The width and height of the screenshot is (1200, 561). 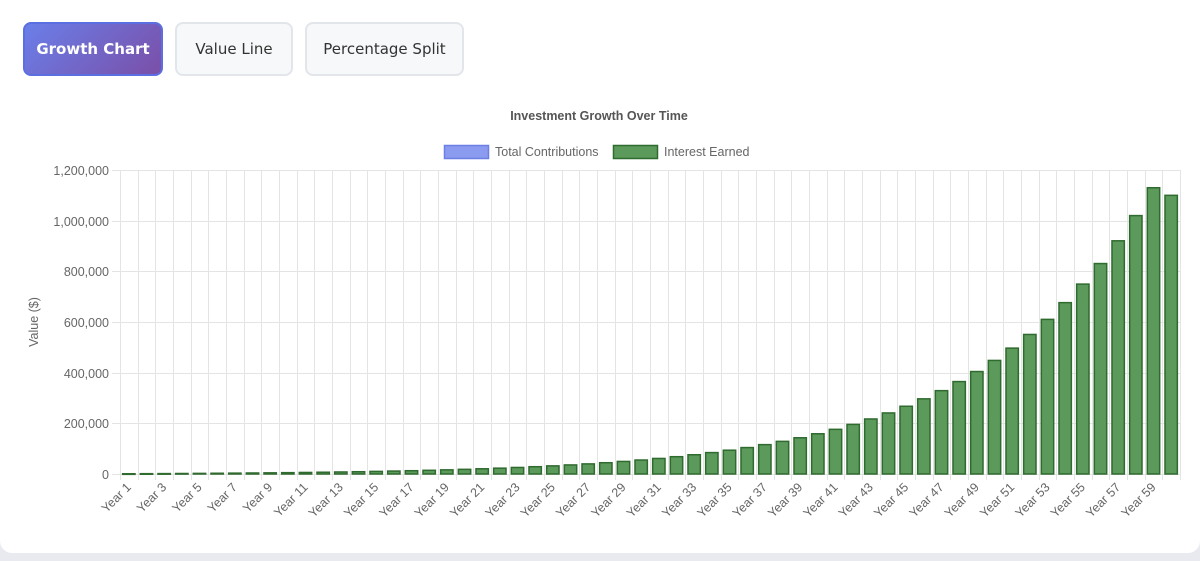 I want to click on x-tick-label: Year 9, so click(x=257, y=497).